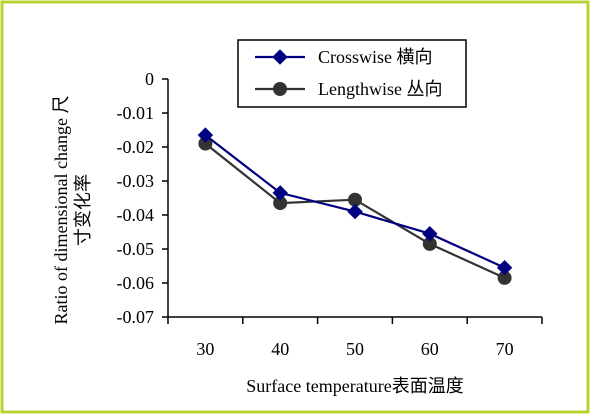 The height and width of the screenshot is (419, 590). I want to click on y-axis-title-group: Ratio of dimensional change 尺 寸变化率, so click(72, 210).